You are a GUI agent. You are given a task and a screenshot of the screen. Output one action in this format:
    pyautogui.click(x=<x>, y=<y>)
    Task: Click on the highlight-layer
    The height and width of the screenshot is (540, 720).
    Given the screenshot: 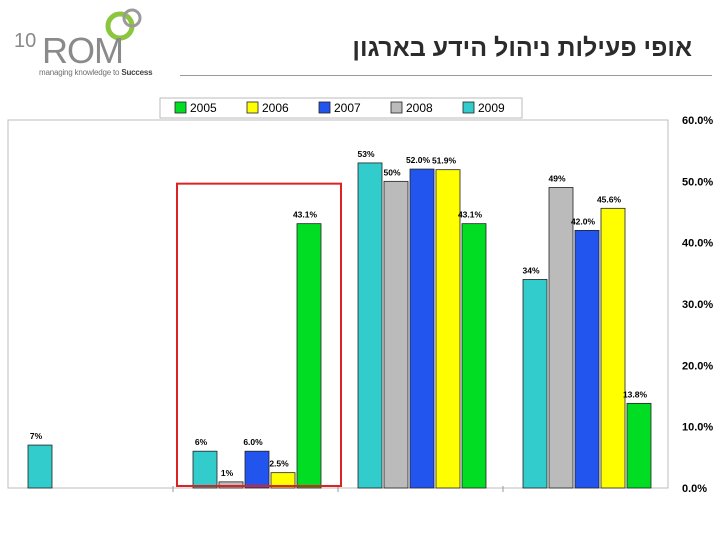 What is the action you would take?
    pyautogui.click(x=259, y=335)
    